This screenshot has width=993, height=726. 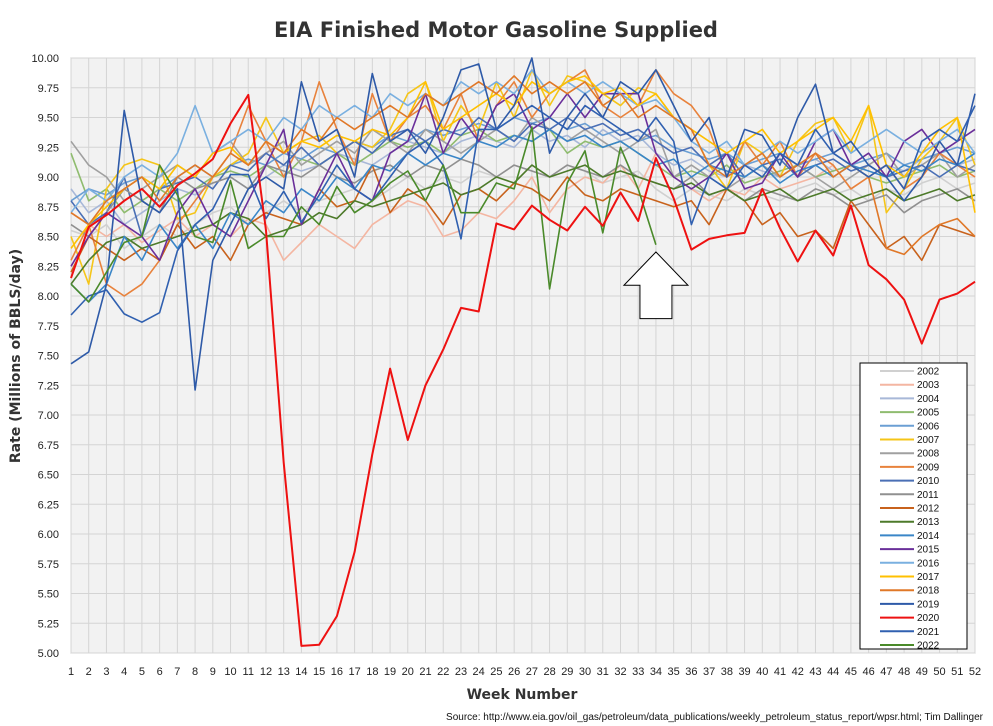 What do you see at coordinates (142, 672) in the screenshot?
I see `x-tick-label: 5` at bounding box center [142, 672].